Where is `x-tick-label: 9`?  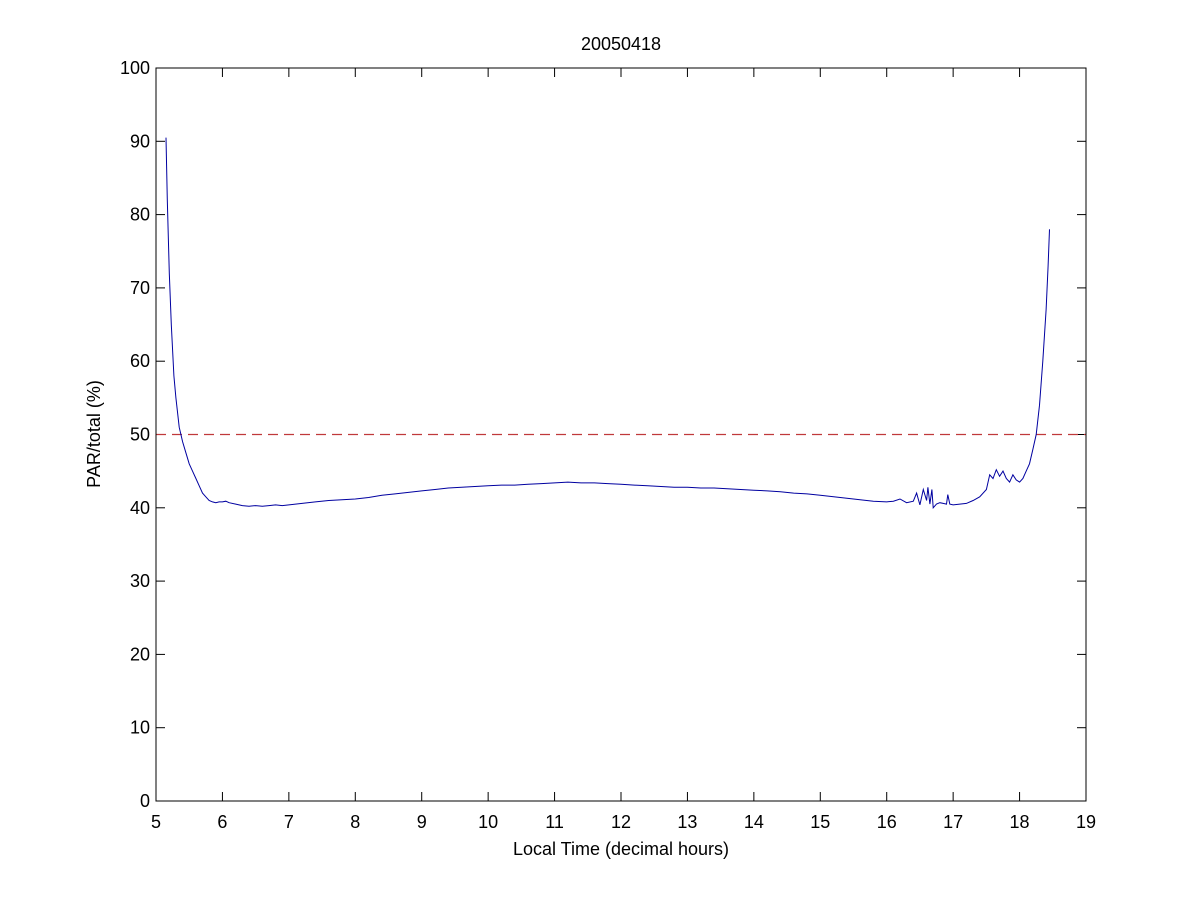
x-tick-label: 9 is located at coordinates (422, 822).